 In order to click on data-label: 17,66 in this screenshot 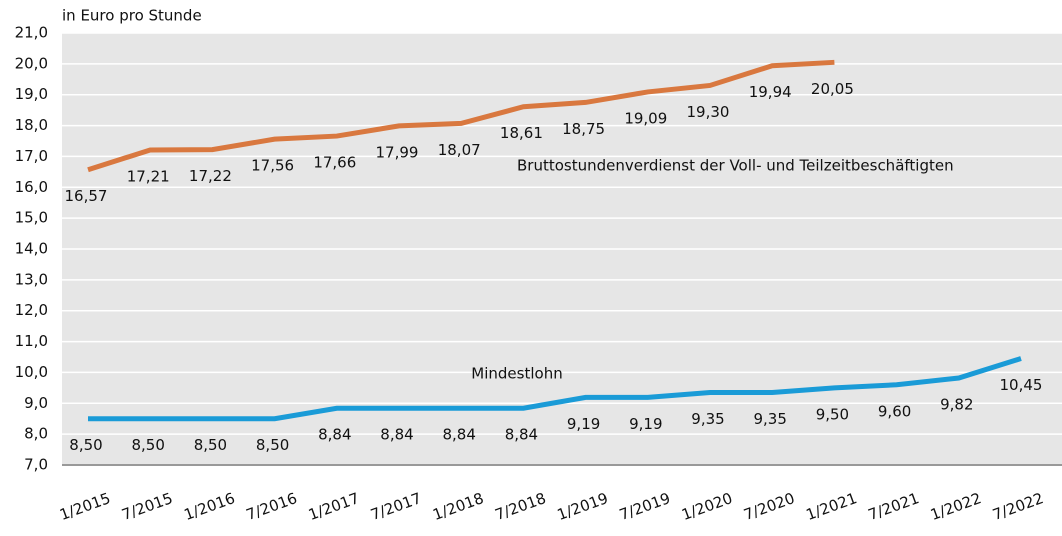, I will do `click(334, 163)`.